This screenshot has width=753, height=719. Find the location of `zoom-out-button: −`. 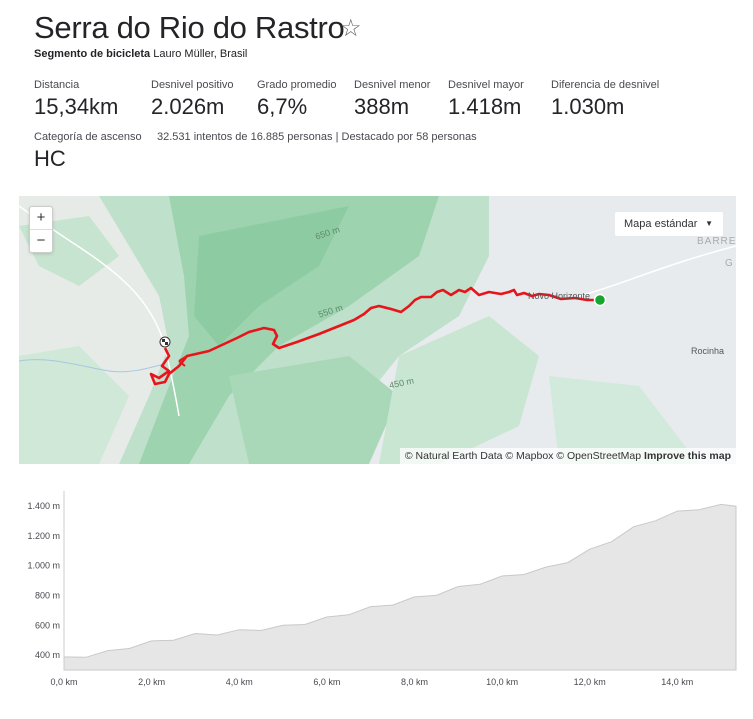

zoom-out-button: − is located at coordinates (41, 240).